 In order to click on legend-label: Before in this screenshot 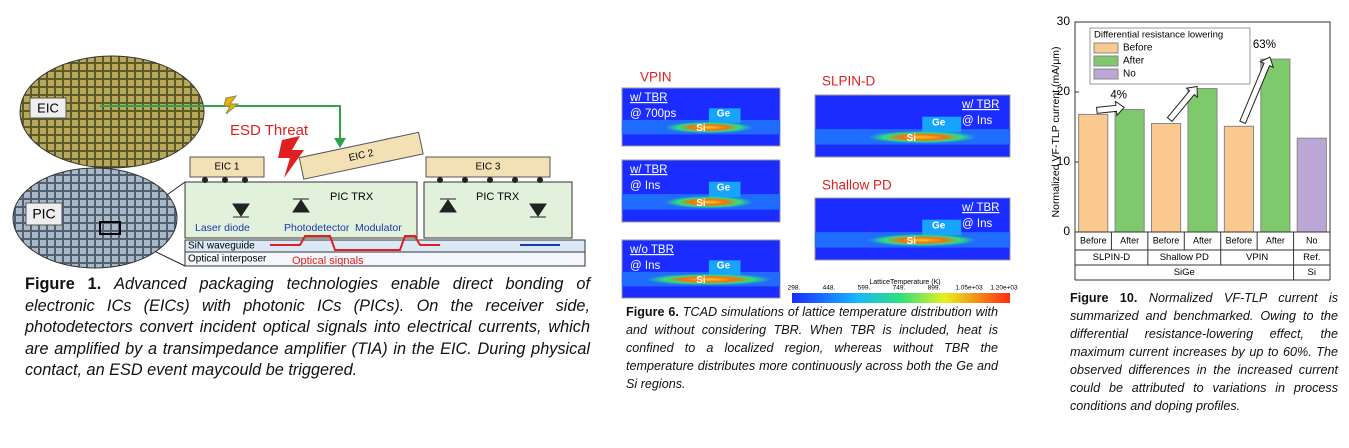, I will do `click(1138, 48)`.